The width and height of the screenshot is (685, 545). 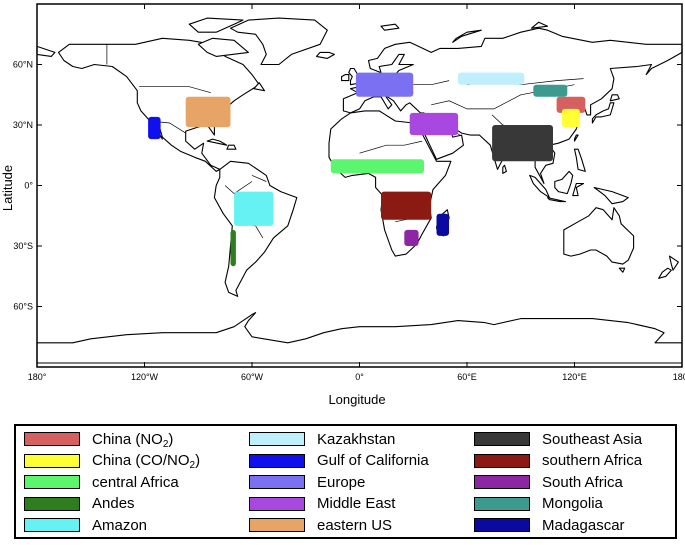 What do you see at coordinates (133, 440) in the screenshot?
I see `legend-label: China (NO2)` at bounding box center [133, 440].